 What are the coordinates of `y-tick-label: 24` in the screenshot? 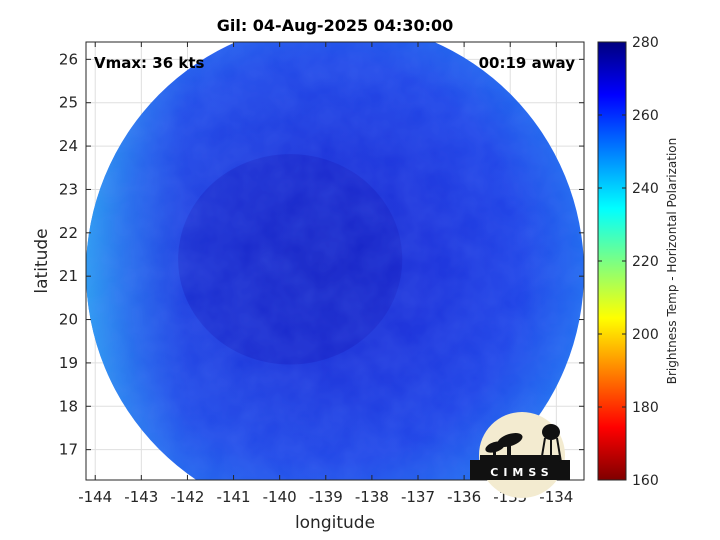 It's located at (68, 146).